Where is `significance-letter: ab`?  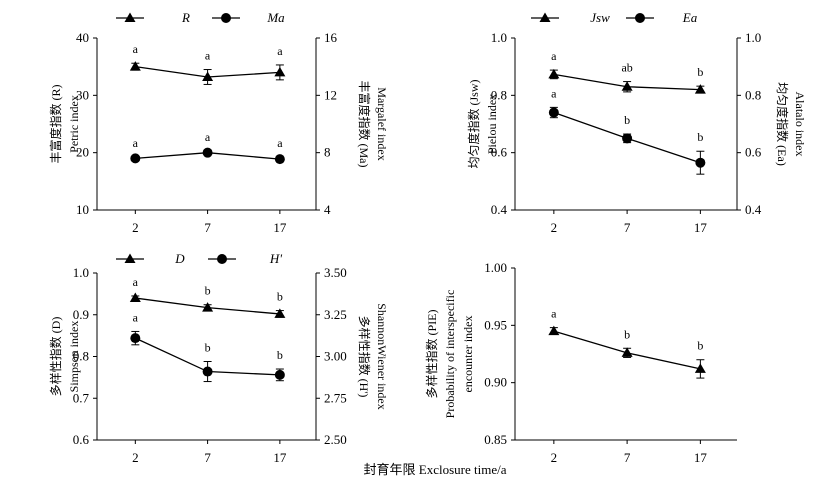 significance-letter: ab is located at coordinates (626, 68).